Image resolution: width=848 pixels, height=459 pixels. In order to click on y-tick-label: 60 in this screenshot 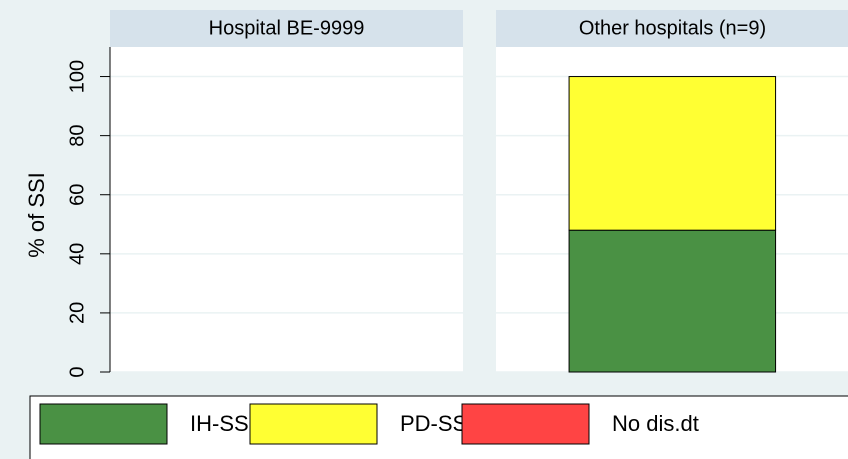, I will do `click(77, 195)`.